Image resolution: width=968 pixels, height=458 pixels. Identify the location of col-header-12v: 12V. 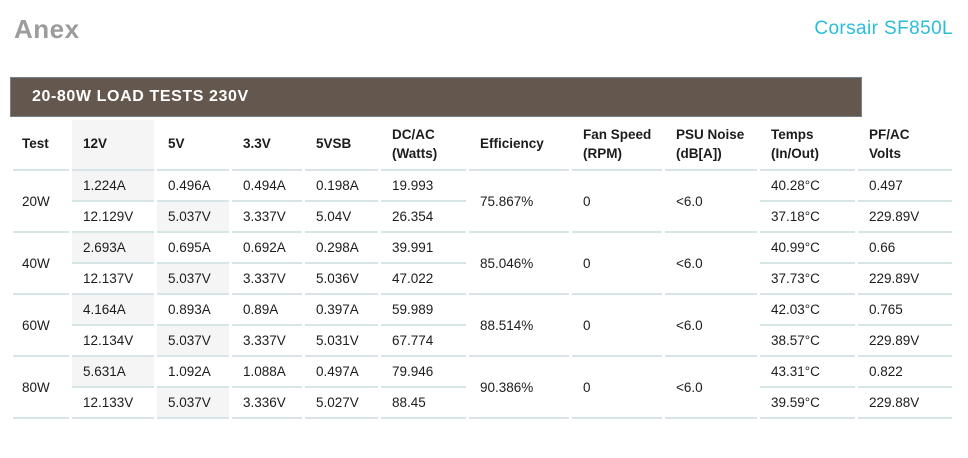
(113, 145).